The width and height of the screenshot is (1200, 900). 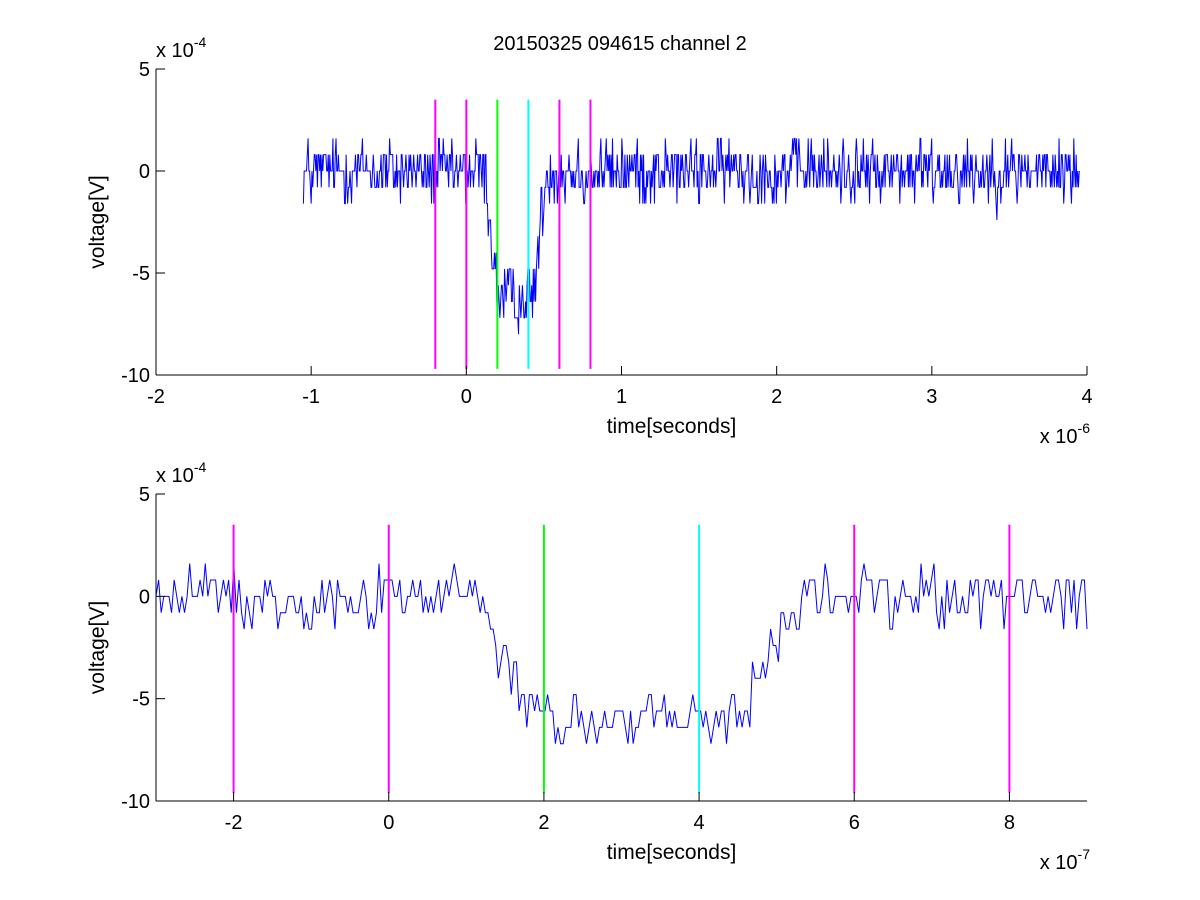 I want to click on x-axis-multiplier: x 10-6, so click(x=1065, y=434).